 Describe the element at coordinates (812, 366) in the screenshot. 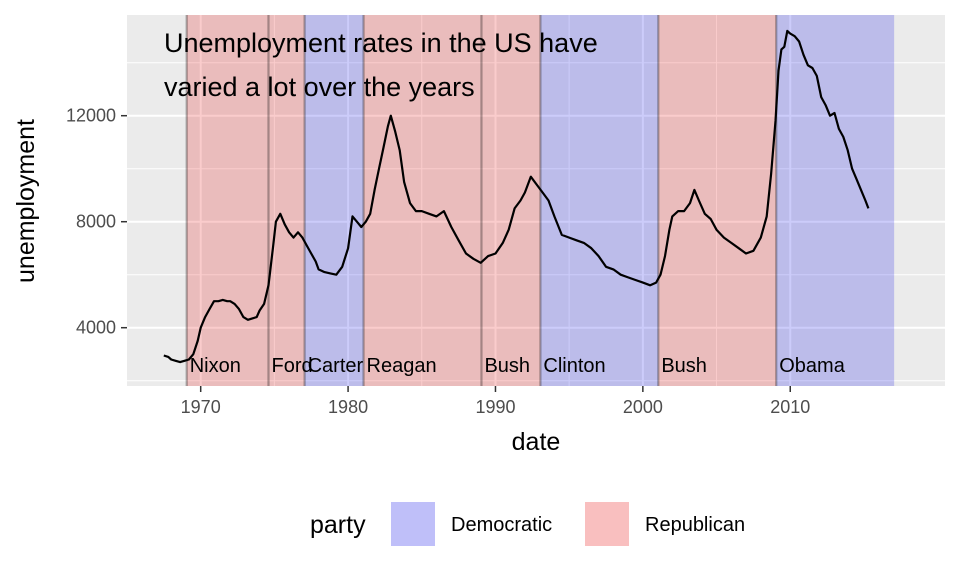

I see `president-label-obama: Obama` at that location.